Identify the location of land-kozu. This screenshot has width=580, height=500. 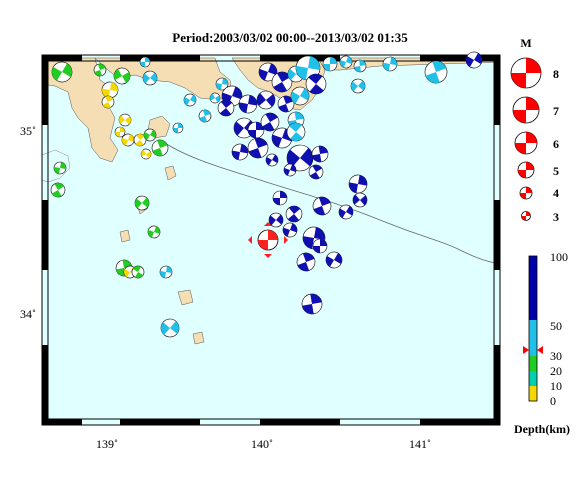
(125, 236).